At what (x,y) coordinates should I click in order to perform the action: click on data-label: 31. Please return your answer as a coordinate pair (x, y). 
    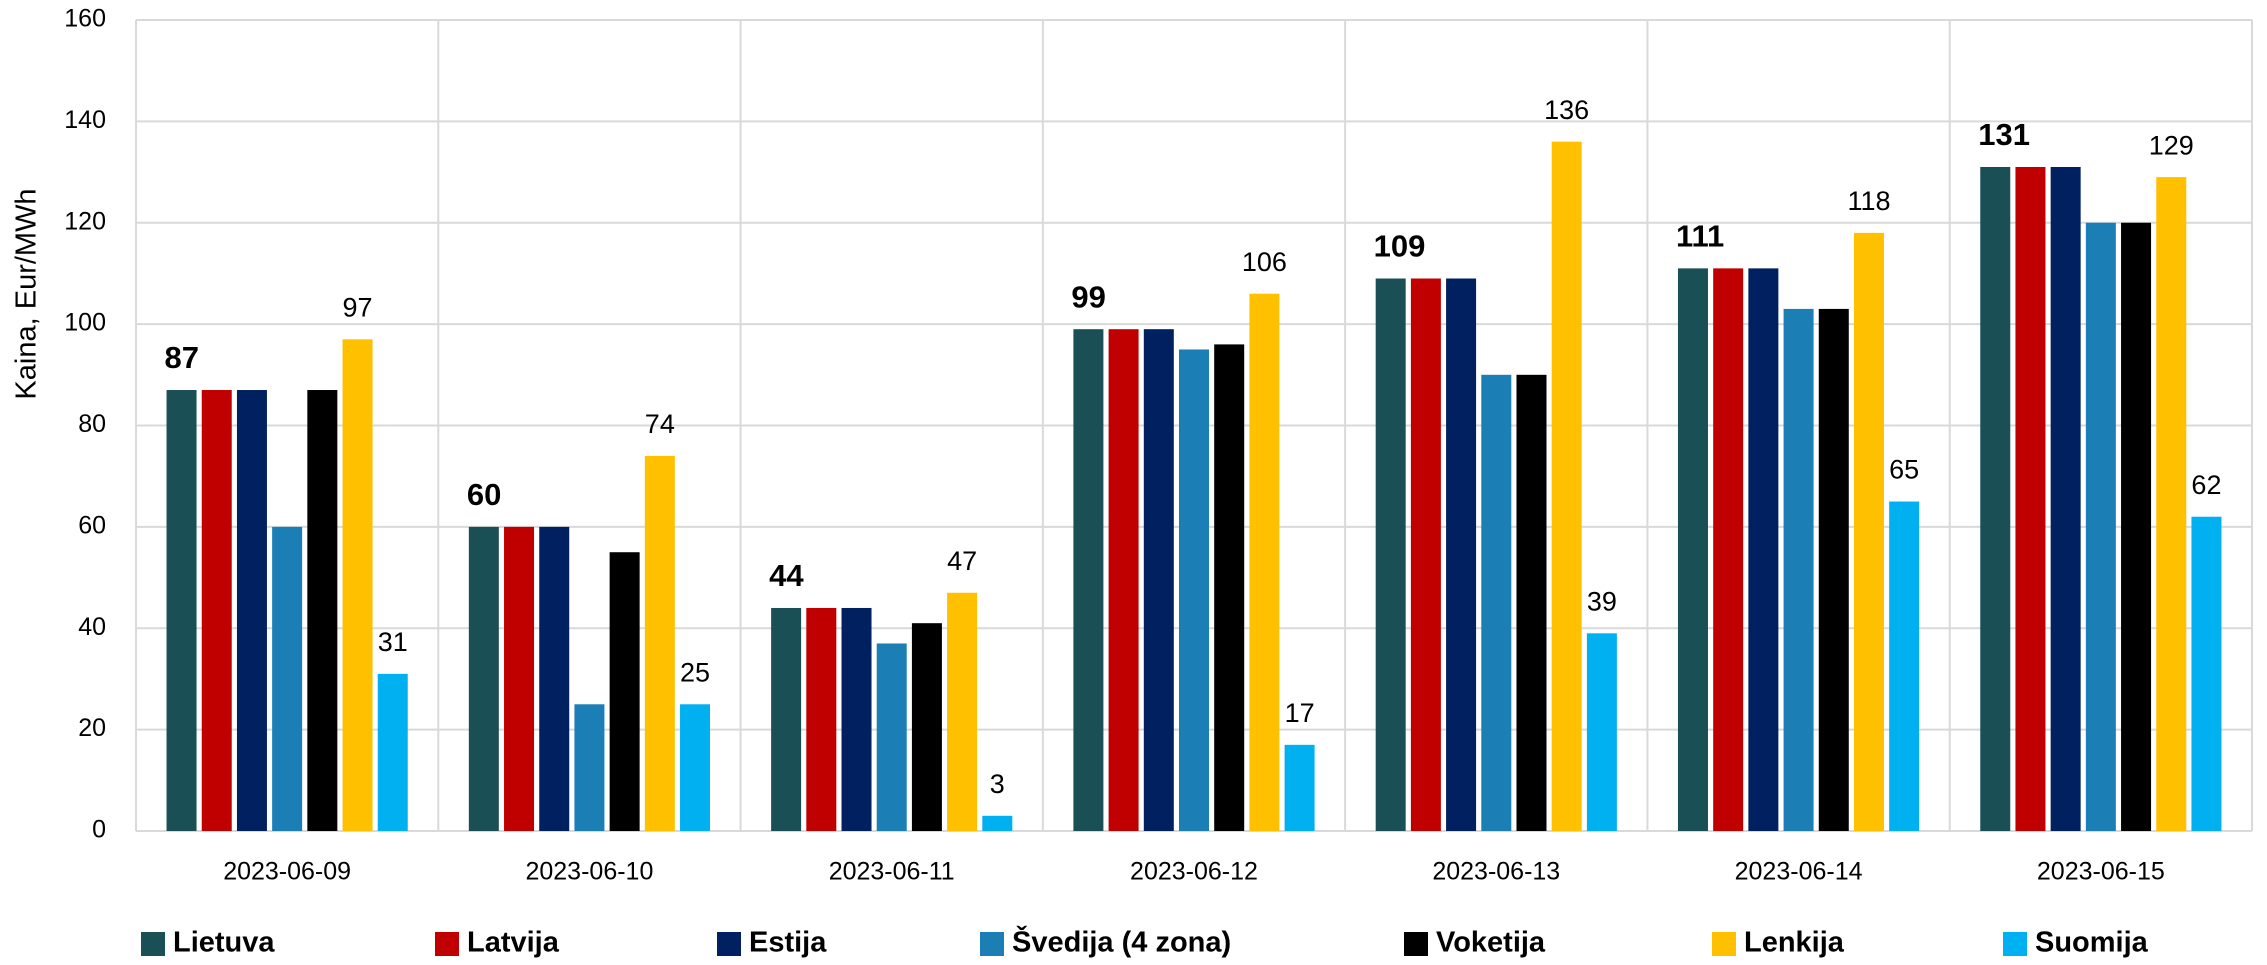
    Looking at the image, I should click on (393, 642).